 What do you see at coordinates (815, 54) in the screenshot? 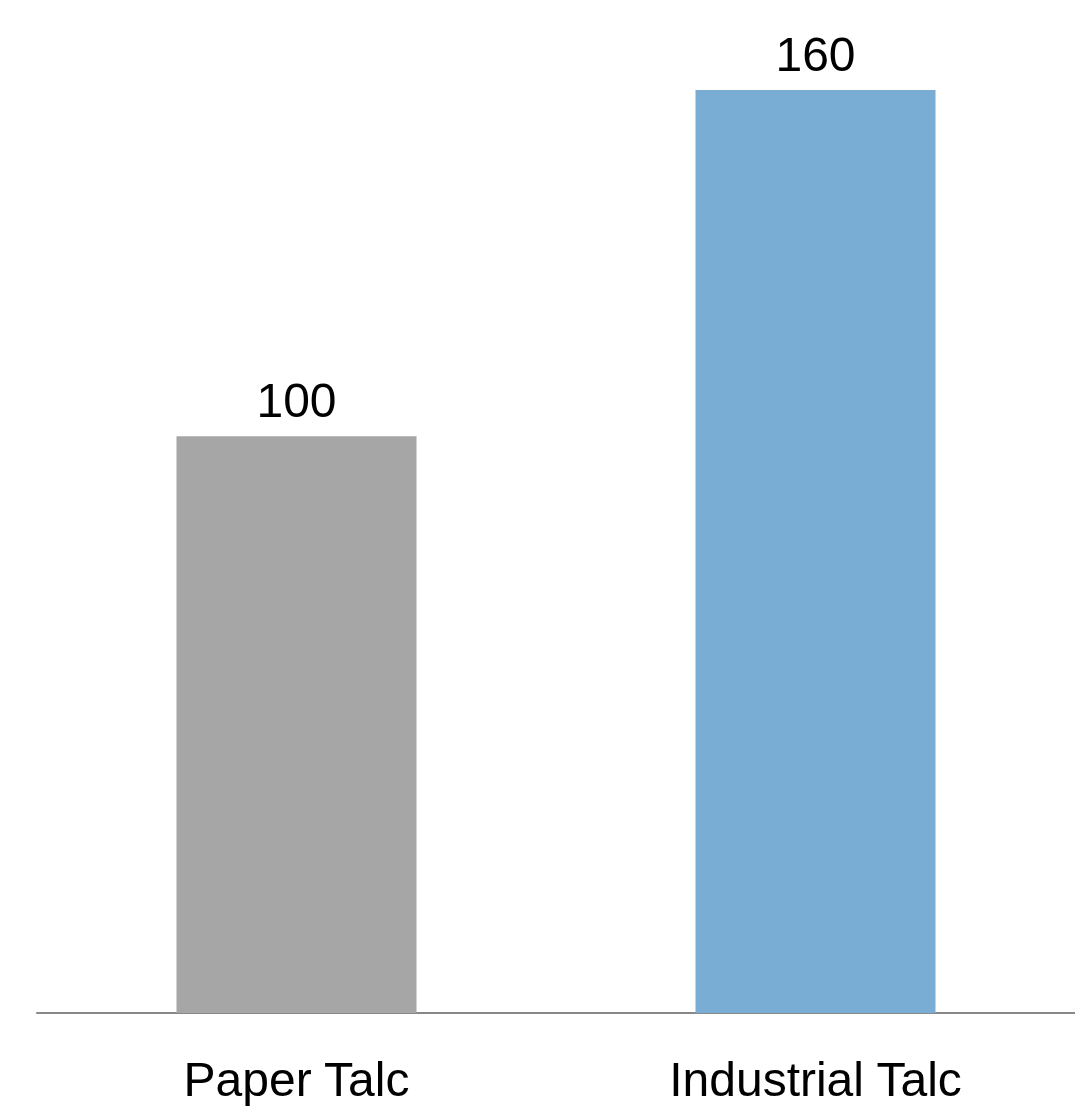
I see `data-label: 160` at bounding box center [815, 54].